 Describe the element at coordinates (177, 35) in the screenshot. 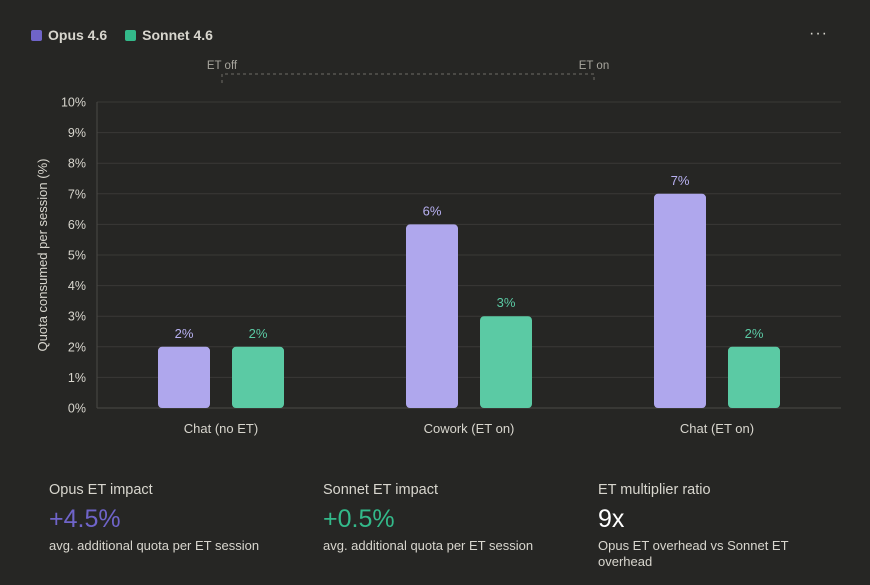

I see `legend-label-sonnet: Sonnet 4.6` at that location.